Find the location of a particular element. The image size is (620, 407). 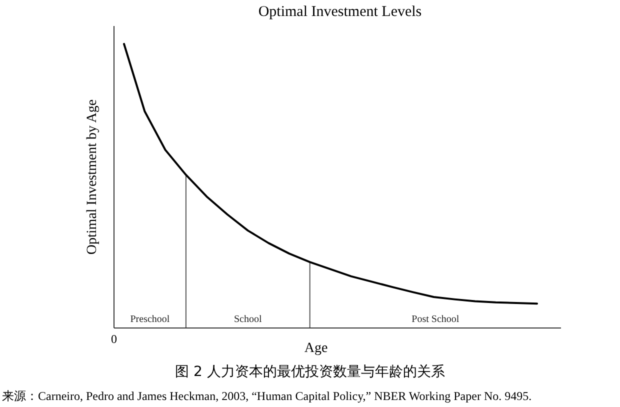

annotation: Post School is located at coordinates (436, 319).